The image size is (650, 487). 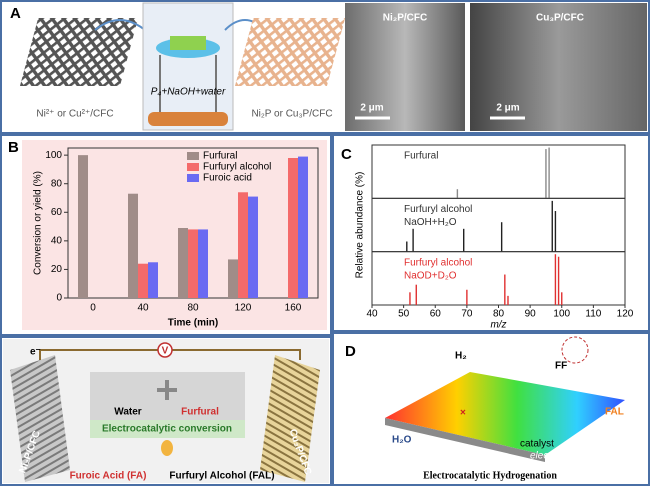 I want to click on x-tick-label: 160, so click(x=293, y=308).